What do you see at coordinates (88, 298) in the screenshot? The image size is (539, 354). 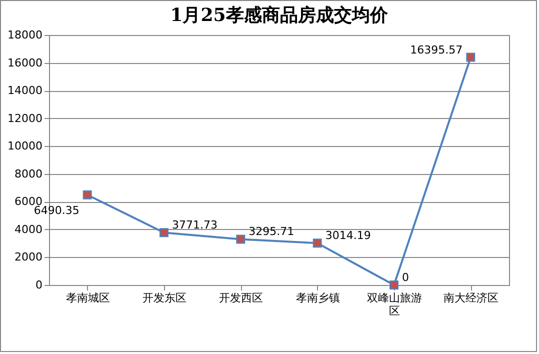 I see `x-tick-label: 孝南城区` at bounding box center [88, 298].